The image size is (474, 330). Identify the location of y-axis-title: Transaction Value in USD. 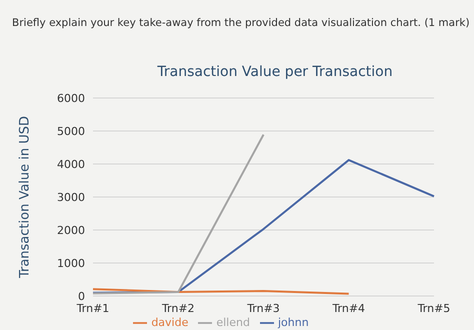
(25, 198).